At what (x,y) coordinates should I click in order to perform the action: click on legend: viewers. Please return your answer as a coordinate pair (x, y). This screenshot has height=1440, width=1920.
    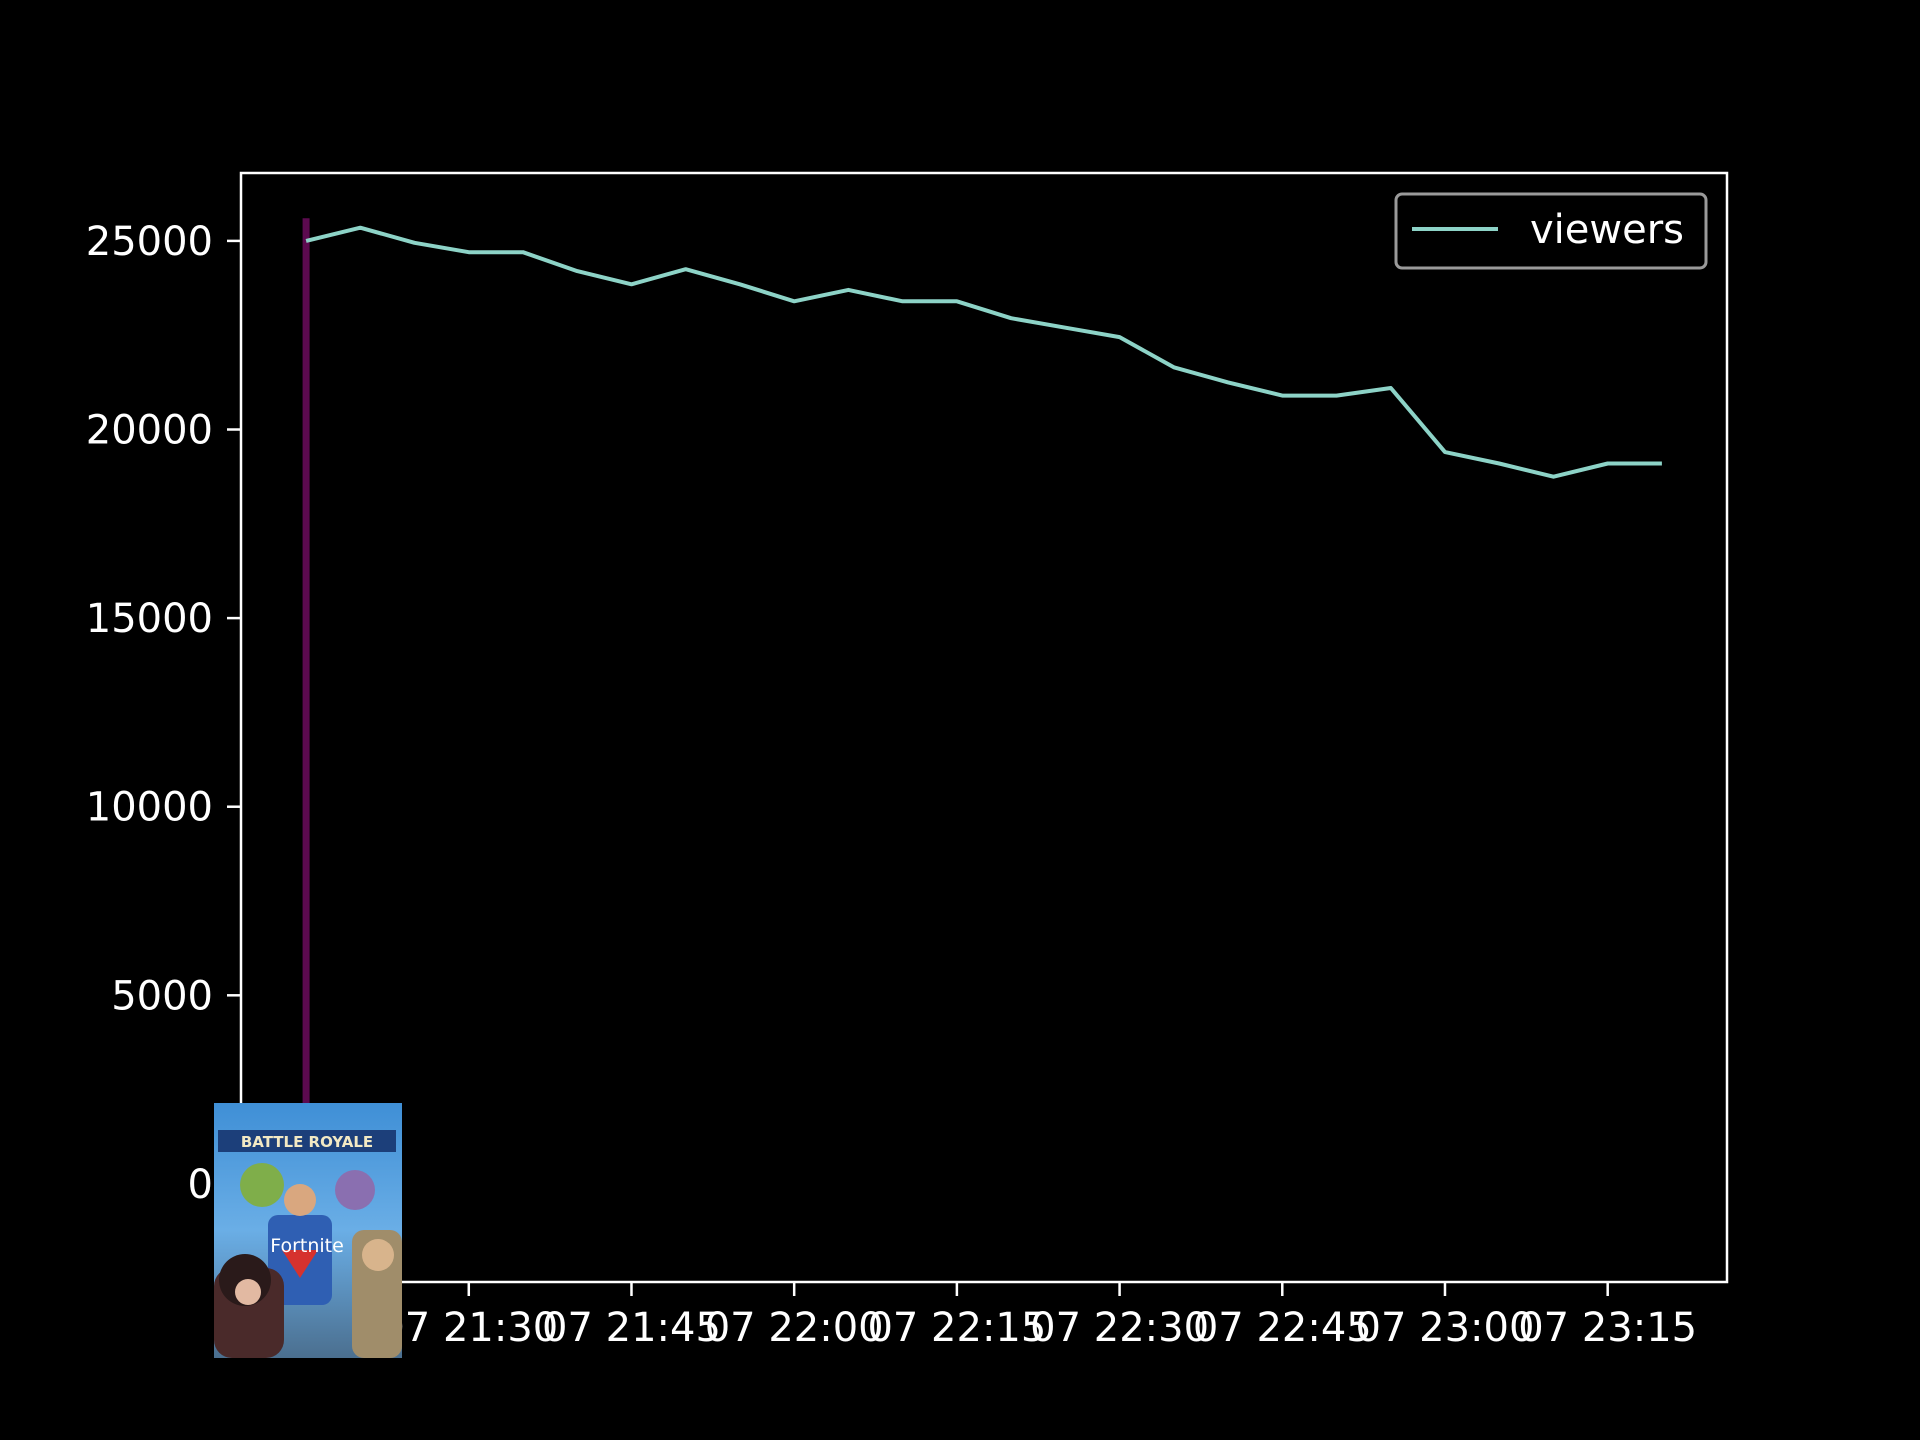
    Looking at the image, I should click on (1551, 231).